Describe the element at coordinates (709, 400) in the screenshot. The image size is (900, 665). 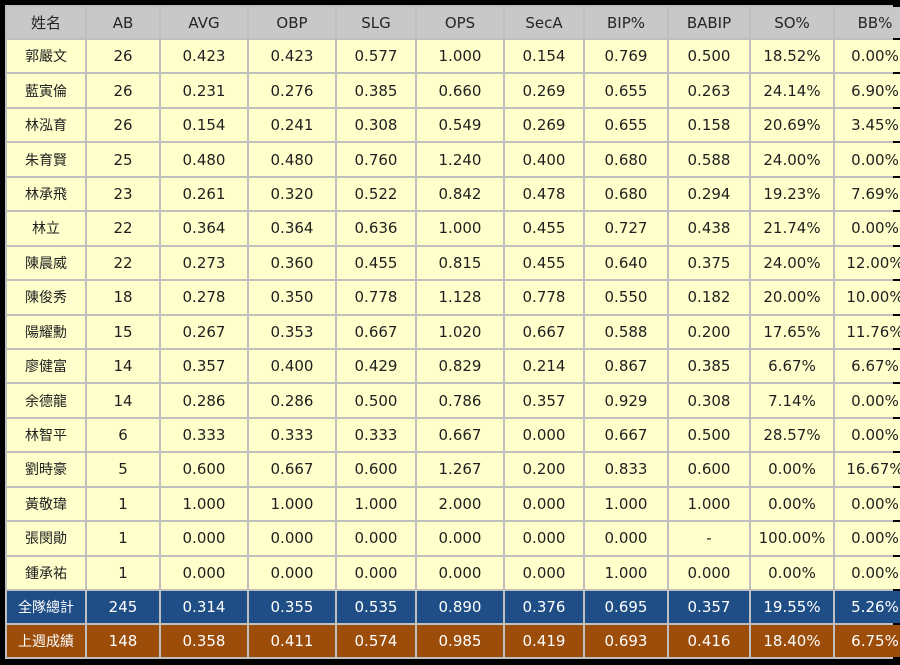
I see `stat-cell-babip: 0.308` at that location.